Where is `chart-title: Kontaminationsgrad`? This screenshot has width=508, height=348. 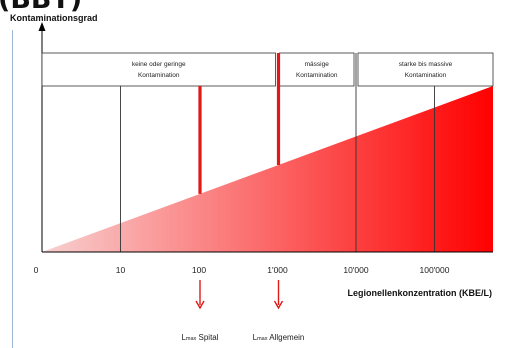
chart-title: Kontaminationsgrad is located at coordinates (54, 18).